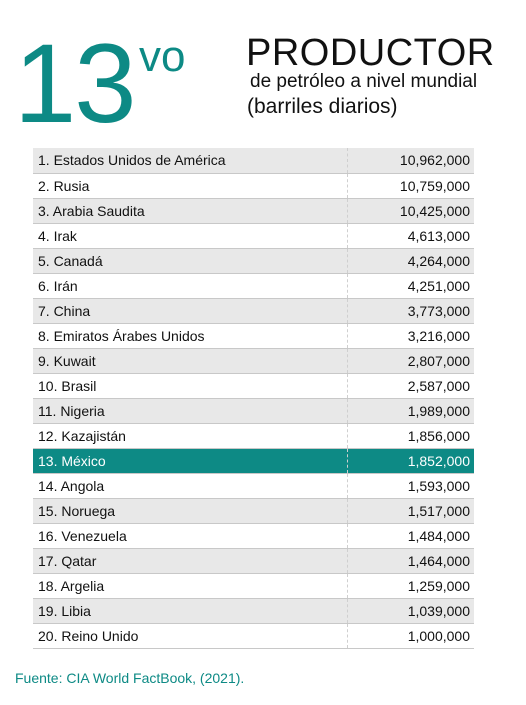 Image resolution: width=526 pixels, height=705 pixels. I want to click on table-row: 3. Arabia Saudita 10,425,000, so click(253, 211).